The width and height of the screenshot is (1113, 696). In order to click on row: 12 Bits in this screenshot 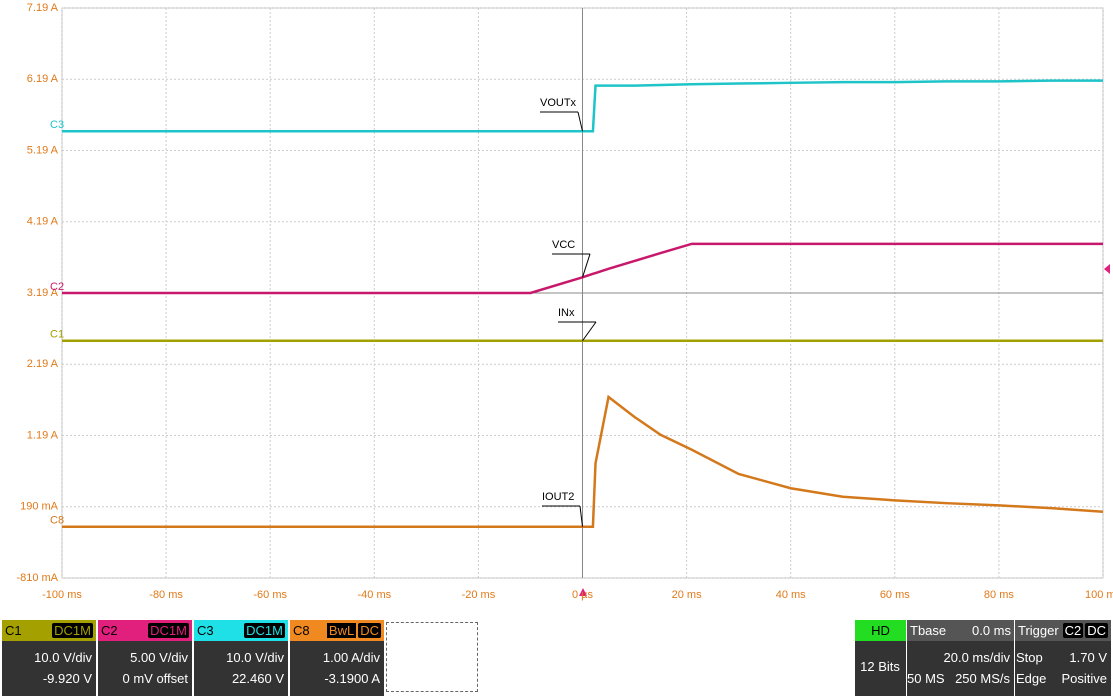, I will do `click(880, 666)`.